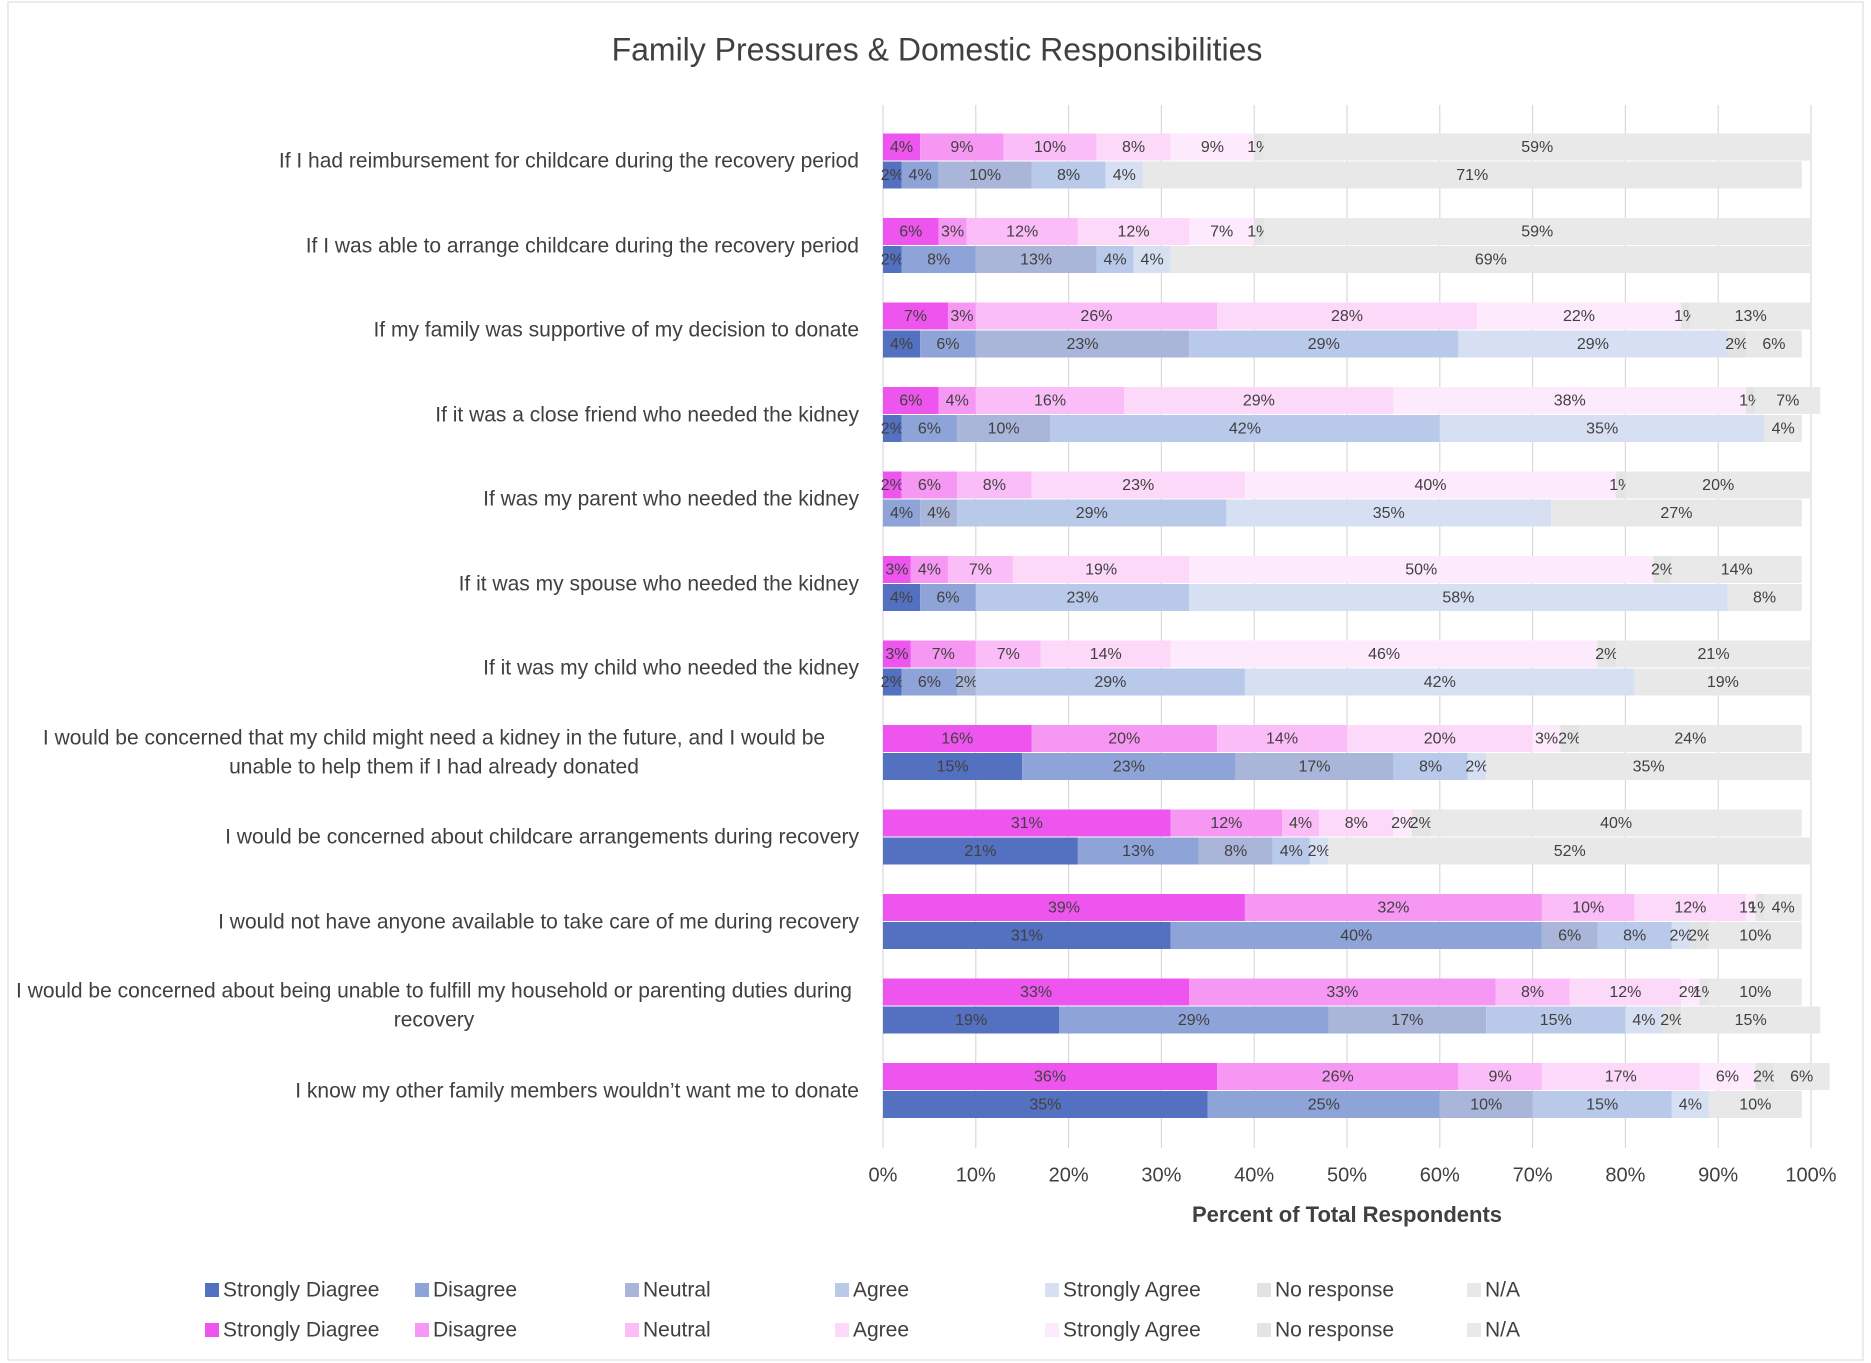  Describe the element at coordinates (1050, 401) in the screenshot. I see `data-label: 16%` at that location.